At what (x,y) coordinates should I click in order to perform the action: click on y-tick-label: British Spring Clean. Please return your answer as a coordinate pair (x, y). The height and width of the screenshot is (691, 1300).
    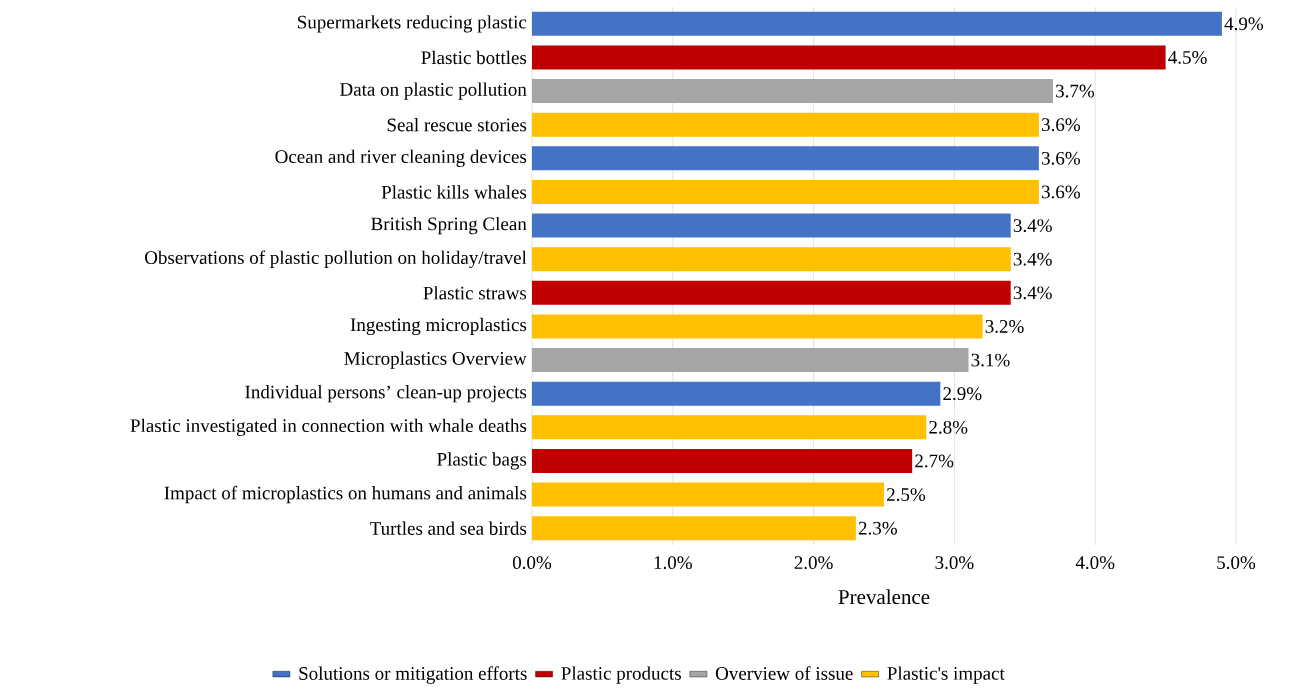
    Looking at the image, I should click on (449, 225).